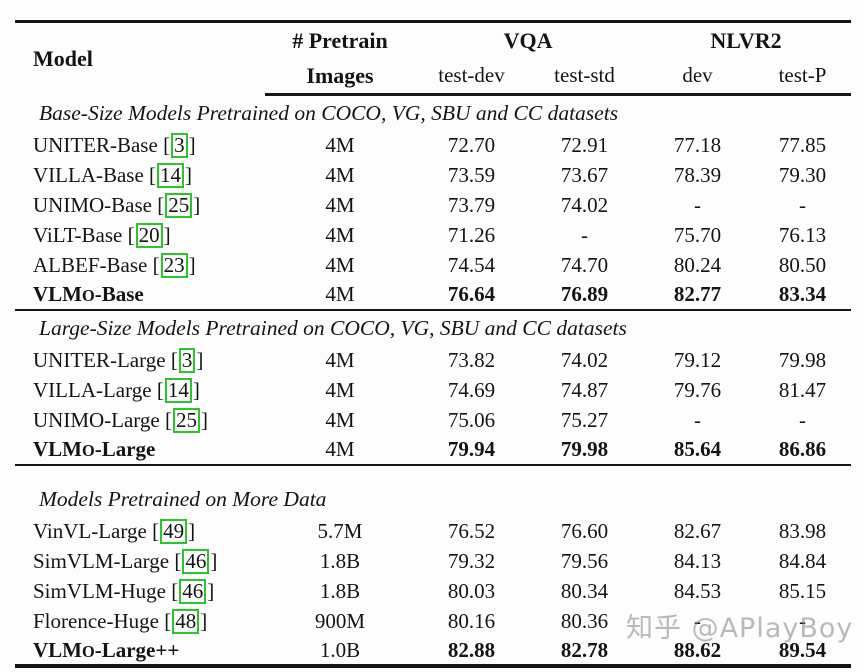 This screenshot has height=672, width=864. What do you see at coordinates (186, 621) in the screenshot?
I see `citation-link: 48` at bounding box center [186, 621].